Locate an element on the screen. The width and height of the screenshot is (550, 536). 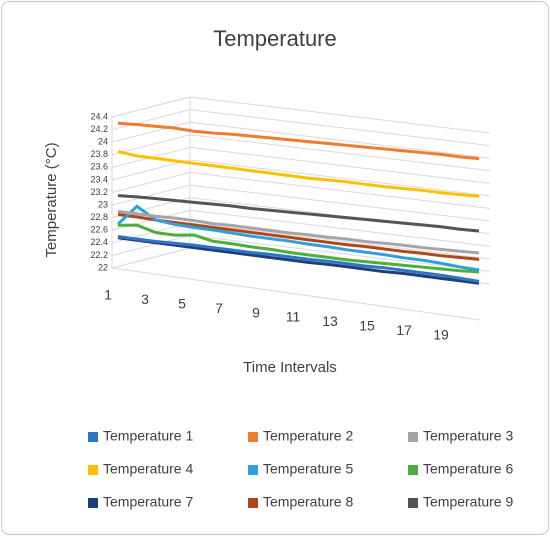
y-tick-label: 22.2 is located at coordinates (99, 255).